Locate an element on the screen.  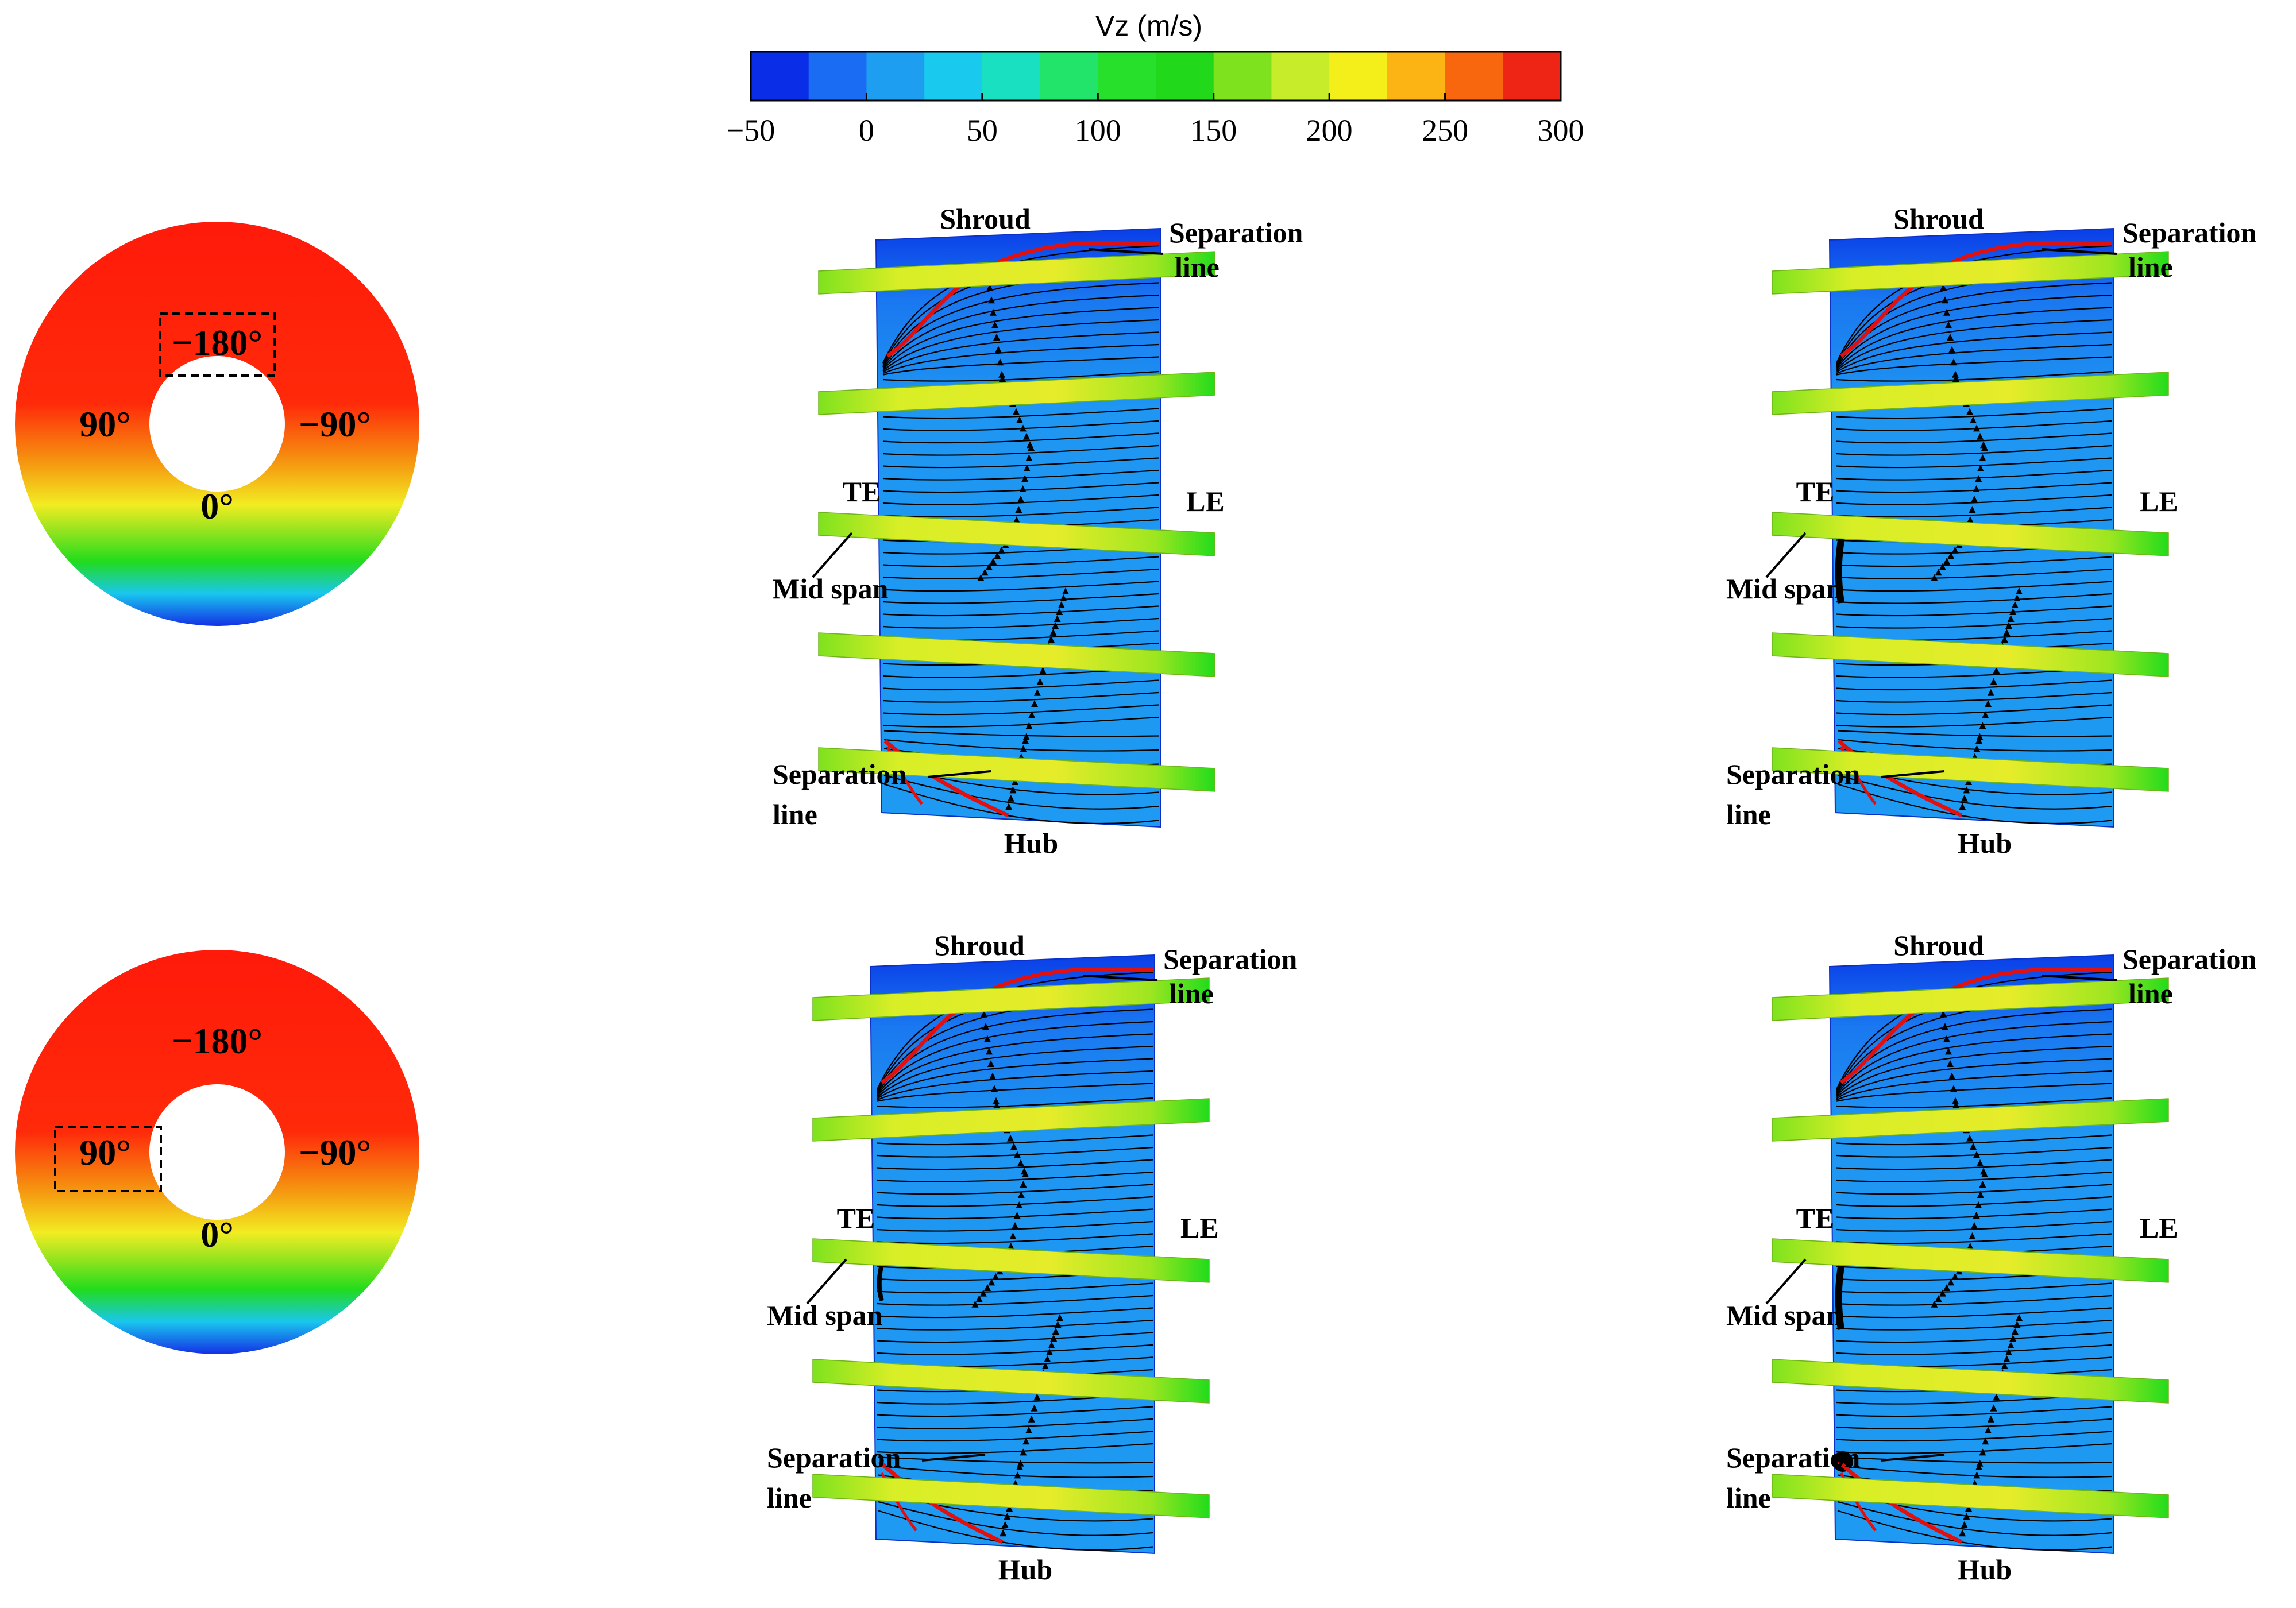
colorbar-tick-label: 100 is located at coordinates (1098, 130).